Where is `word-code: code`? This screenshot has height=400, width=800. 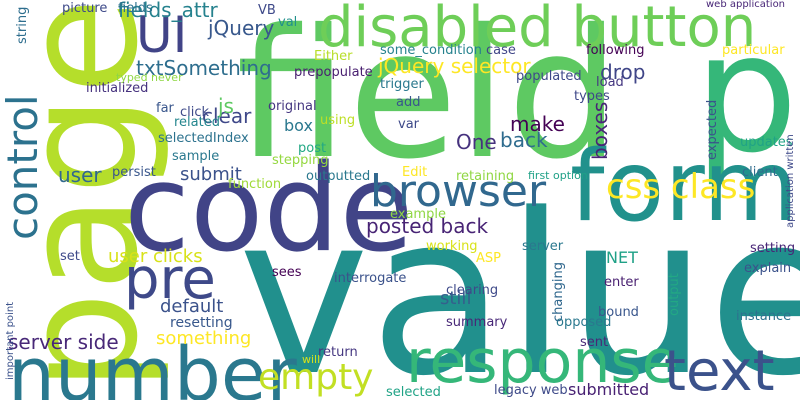 word-code: code is located at coordinates (269, 209).